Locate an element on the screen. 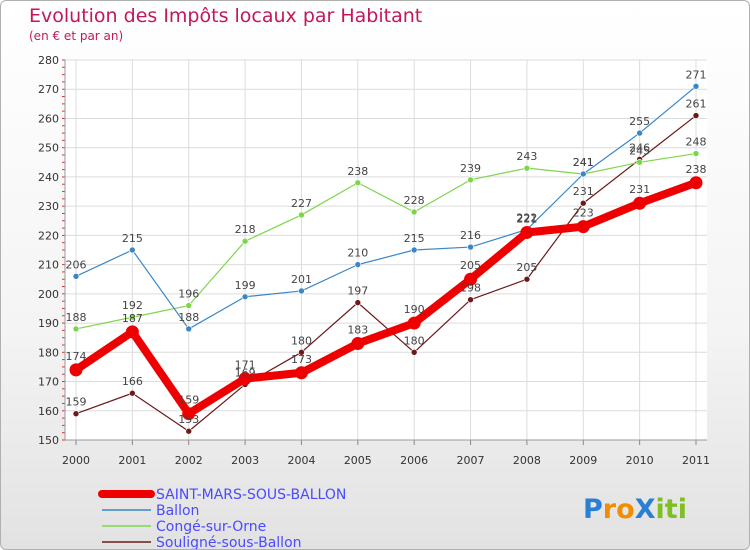 The image size is (750, 550). data-label: 241 is located at coordinates (583, 162).